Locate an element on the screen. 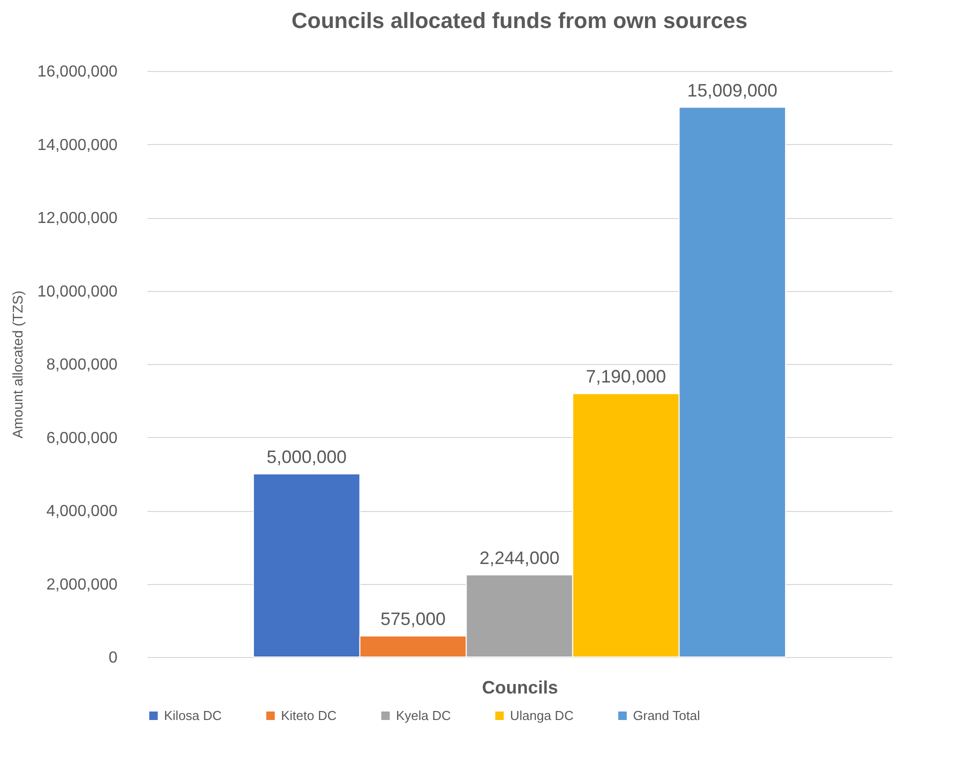 The width and height of the screenshot is (956, 773). y-tick-label: 0 is located at coordinates (113, 658).